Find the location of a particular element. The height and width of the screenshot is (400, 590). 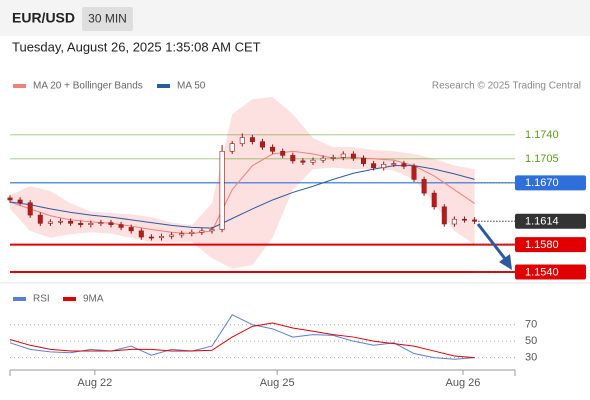

forecast-arrowhead is located at coordinates (505, 262).